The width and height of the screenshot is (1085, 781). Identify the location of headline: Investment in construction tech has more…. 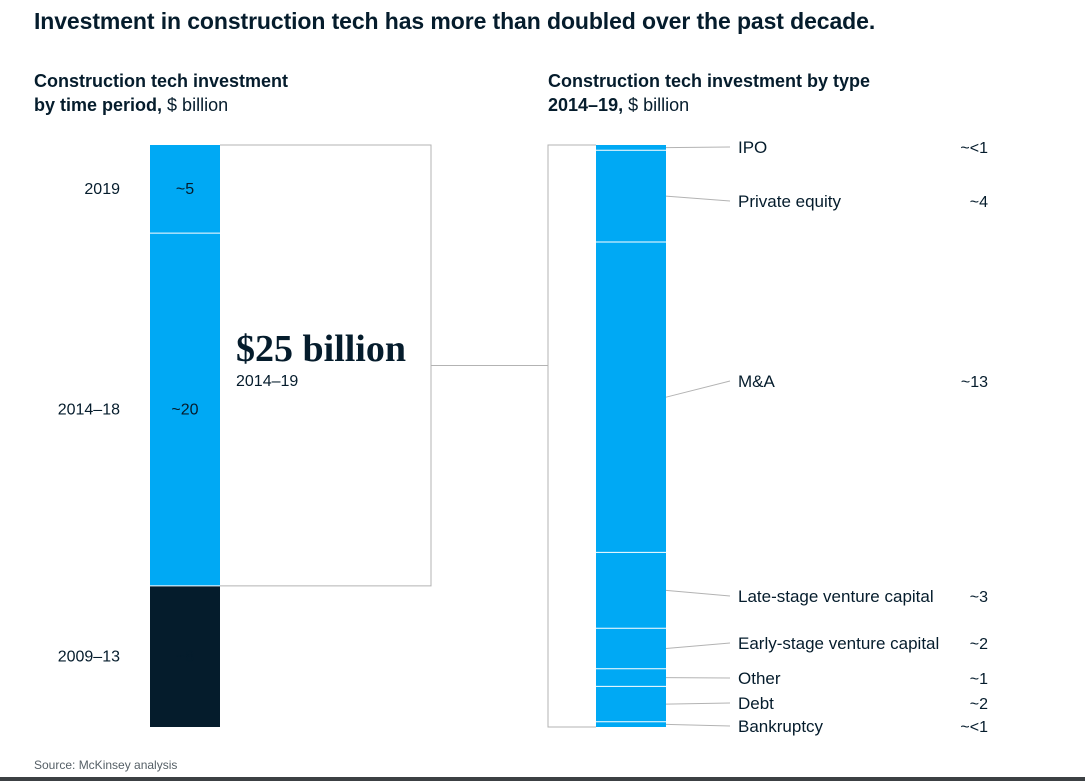
(455, 21).